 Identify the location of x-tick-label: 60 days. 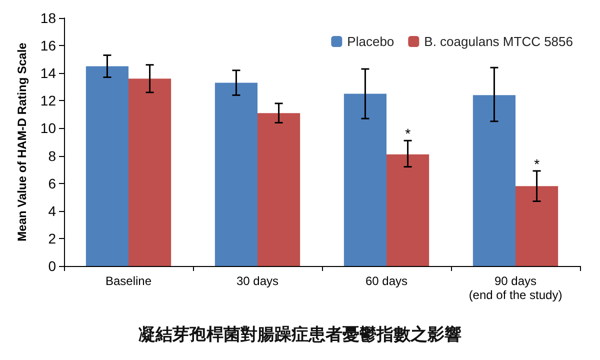
(386, 281).